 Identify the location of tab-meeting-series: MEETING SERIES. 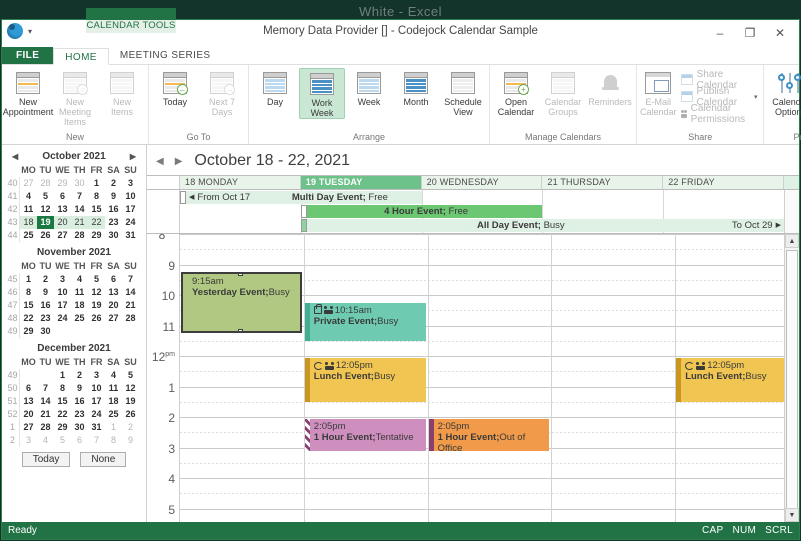
(165, 55).